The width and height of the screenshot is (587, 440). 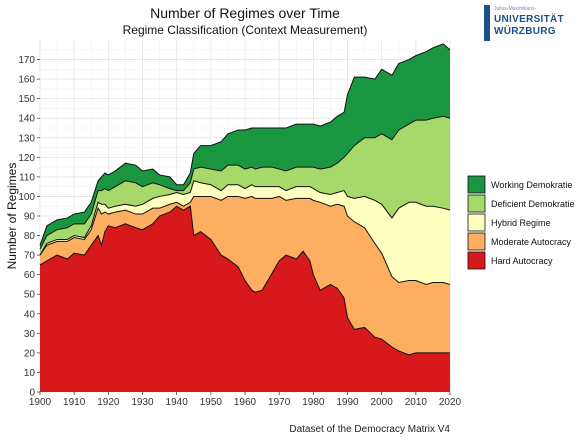 What do you see at coordinates (26, 99) in the screenshot?
I see `y-tick-label: 150` at bounding box center [26, 99].